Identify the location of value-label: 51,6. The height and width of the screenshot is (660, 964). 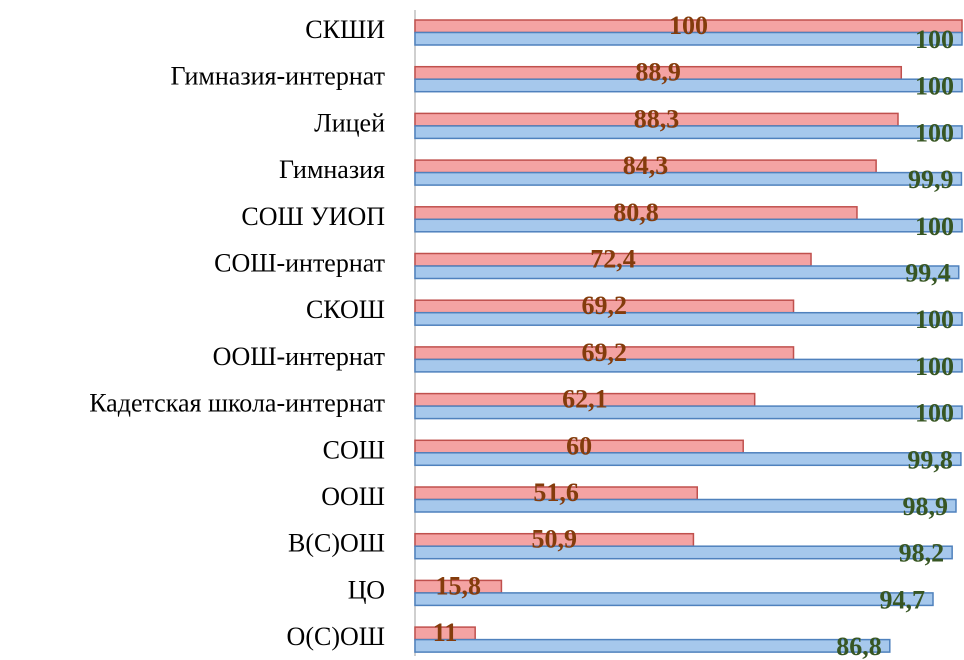
(556, 492).